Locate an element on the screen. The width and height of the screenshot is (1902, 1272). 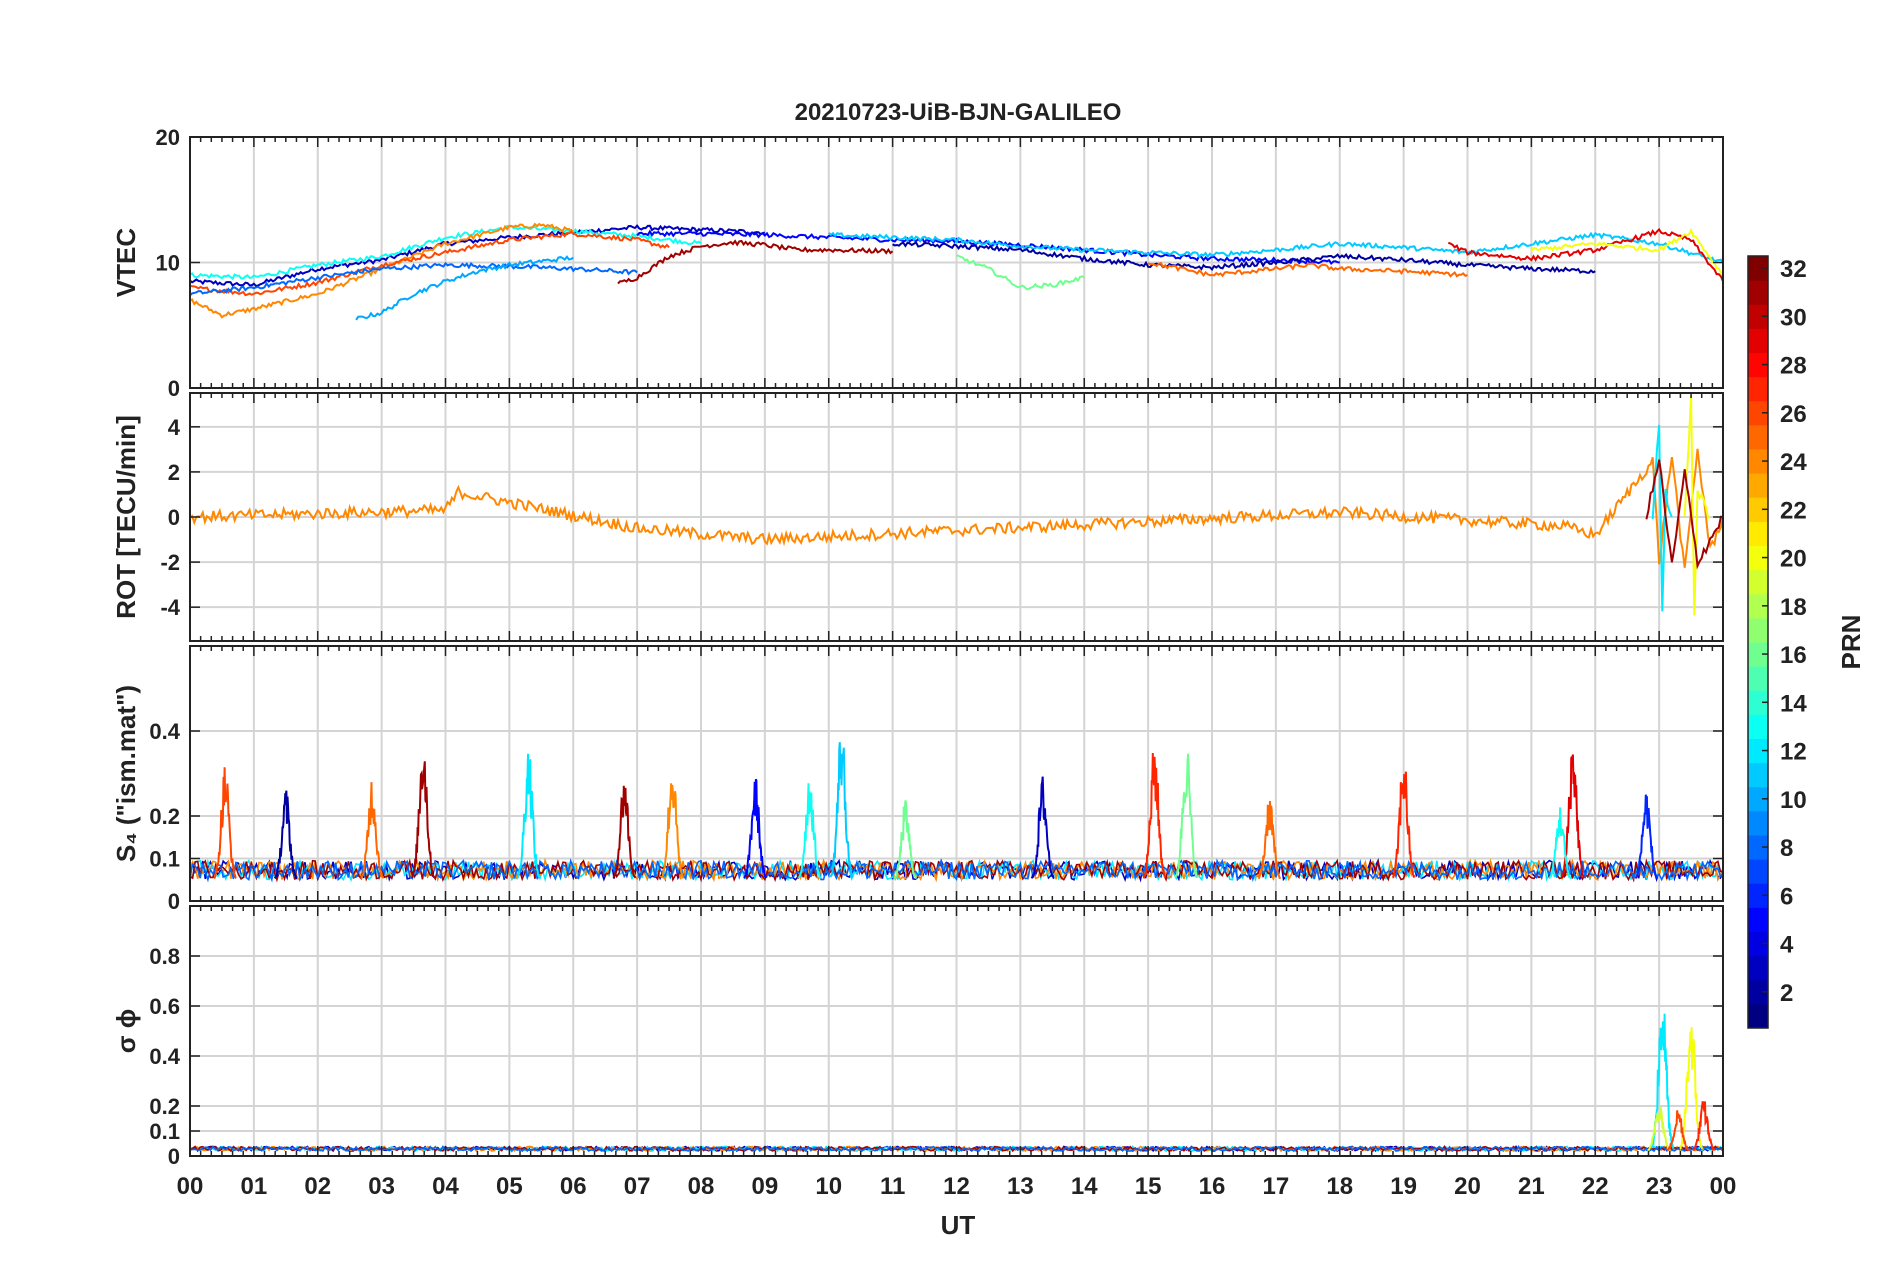
x-tick-label: 23 is located at coordinates (1659, 1186).